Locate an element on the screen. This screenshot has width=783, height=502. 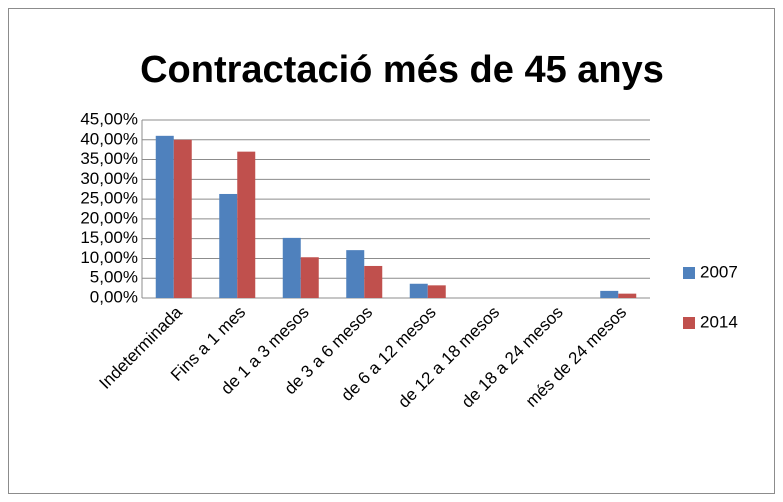
y-tick-label: 5,00% is located at coordinates (114, 277).